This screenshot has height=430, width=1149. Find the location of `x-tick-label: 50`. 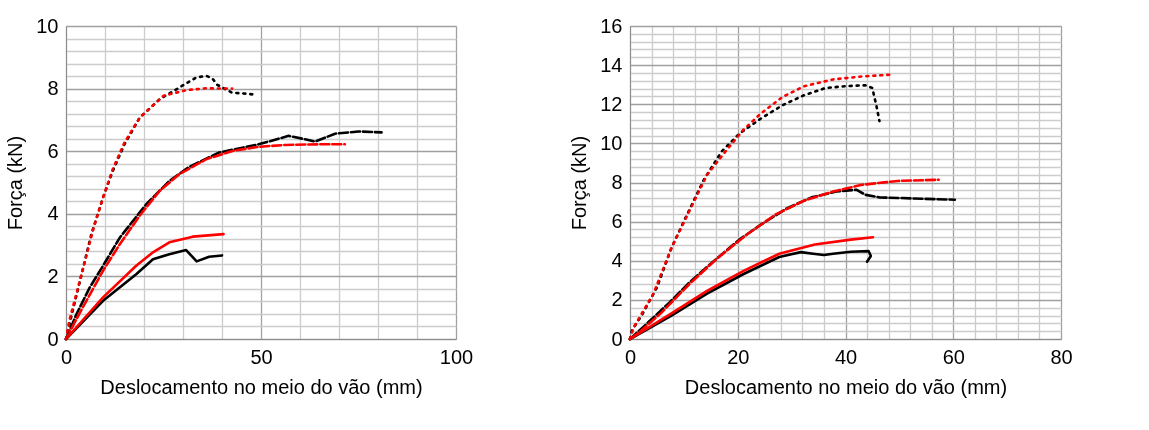

x-tick-label: 50 is located at coordinates (261, 356).